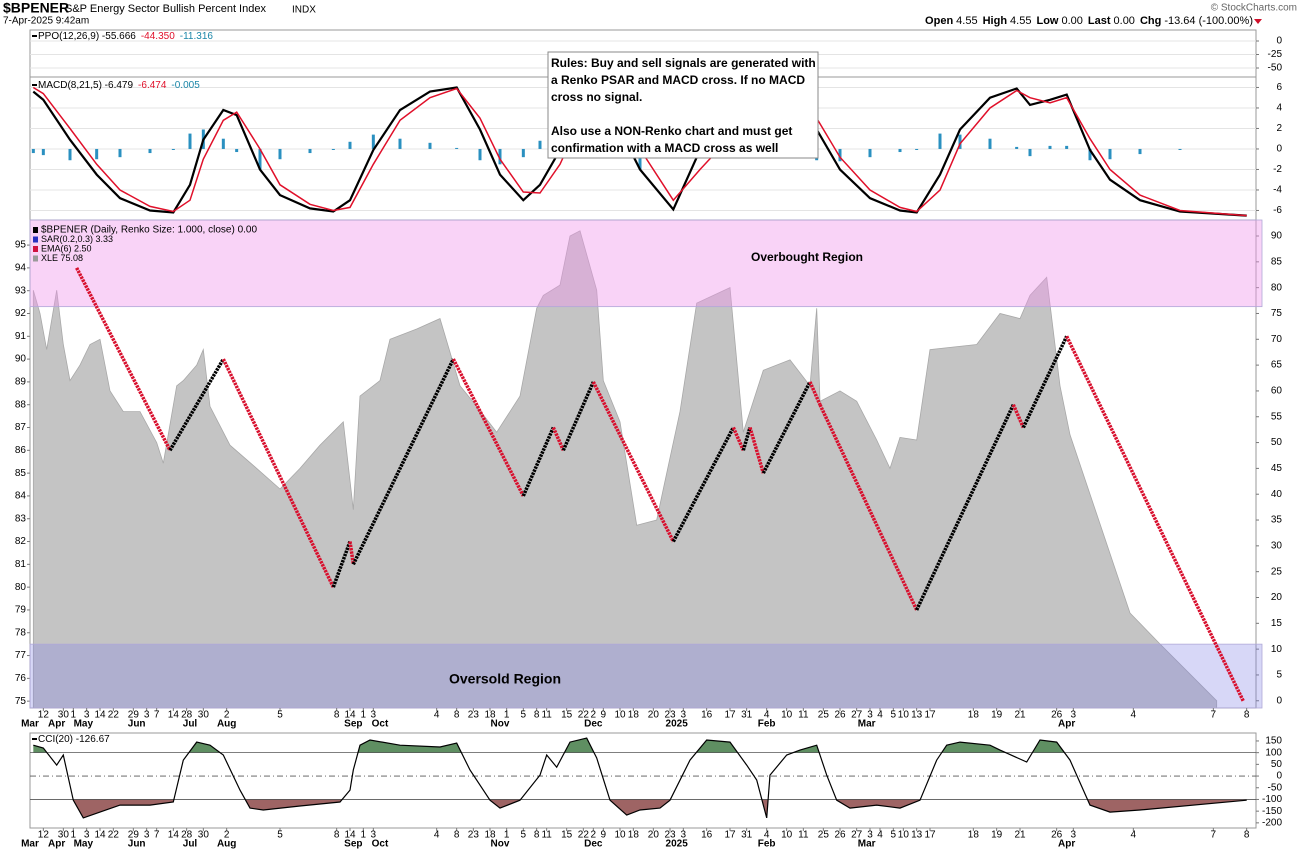 This screenshot has width=1300, height=850. I want to click on x-tick-label: 26, so click(1057, 715).